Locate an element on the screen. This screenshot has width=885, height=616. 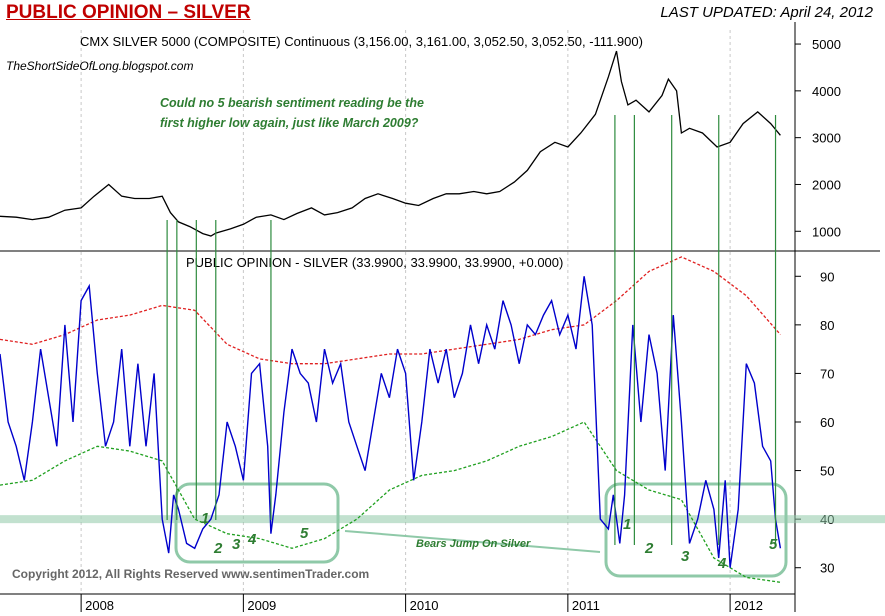
callout-line is located at coordinates (472, 541).